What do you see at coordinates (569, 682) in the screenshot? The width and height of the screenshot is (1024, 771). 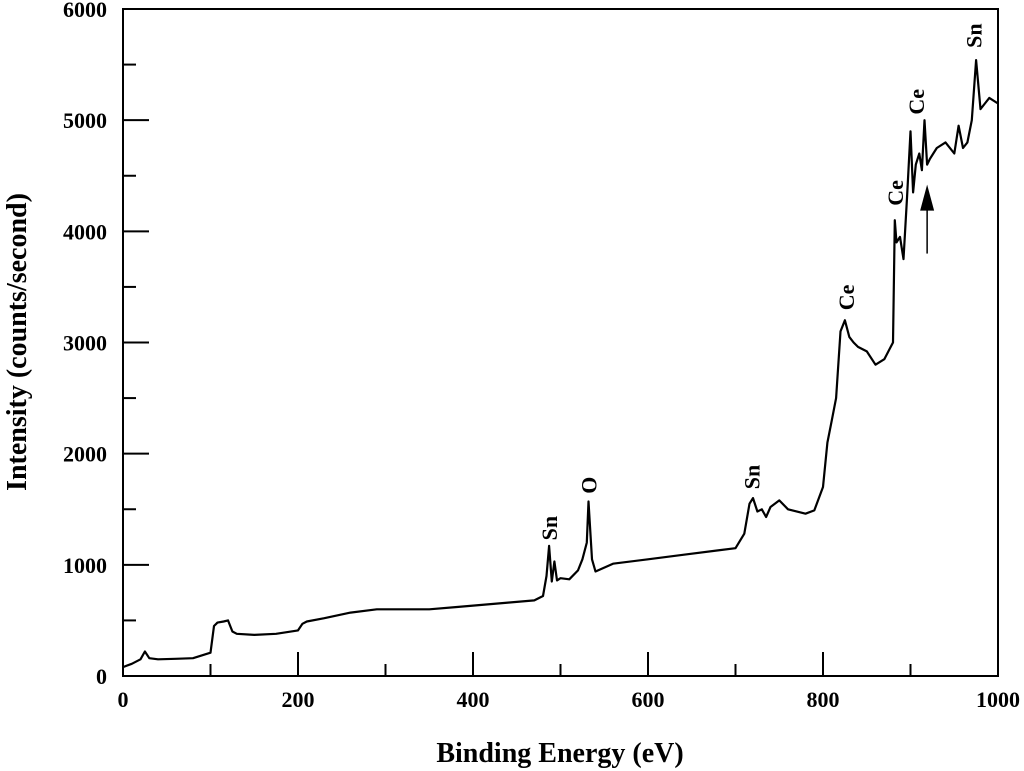 I see `x-axis: 0 200 400 600 800 1000` at bounding box center [569, 682].